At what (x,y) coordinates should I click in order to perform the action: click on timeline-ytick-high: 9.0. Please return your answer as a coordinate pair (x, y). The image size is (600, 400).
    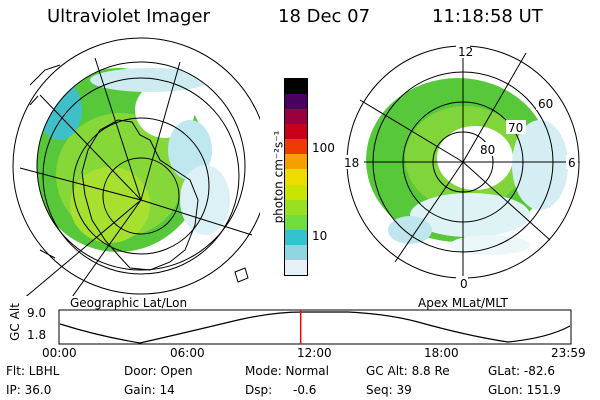
    Looking at the image, I should click on (37, 313).